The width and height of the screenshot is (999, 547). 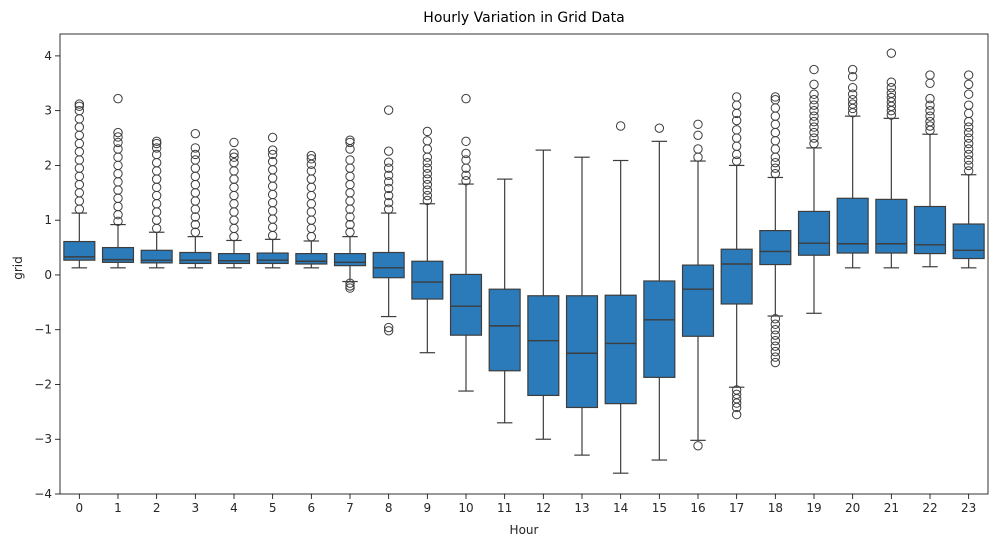 I want to click on y-axis: −4 −3 −2 −1 0 1 2 3 4, so click(x=47, y=275).